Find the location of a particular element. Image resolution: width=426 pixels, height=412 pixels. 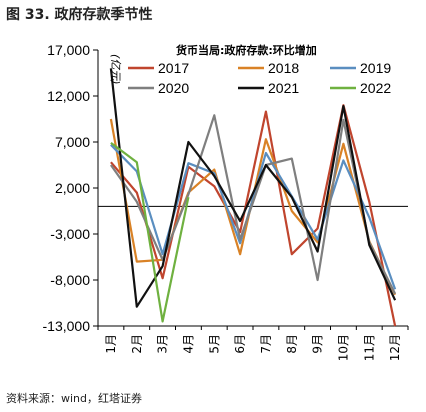

y-tick-label: 12,000 is located at coordinates (68, 96).